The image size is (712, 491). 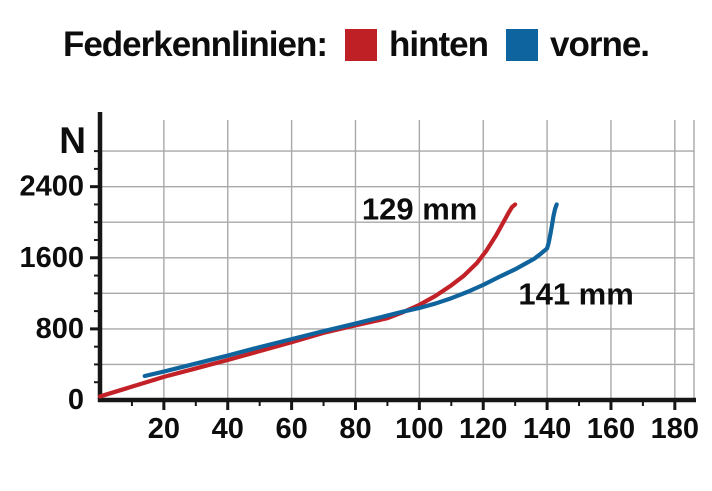 I want to click on x-tick-label: 180, so click(x=675, y=429).